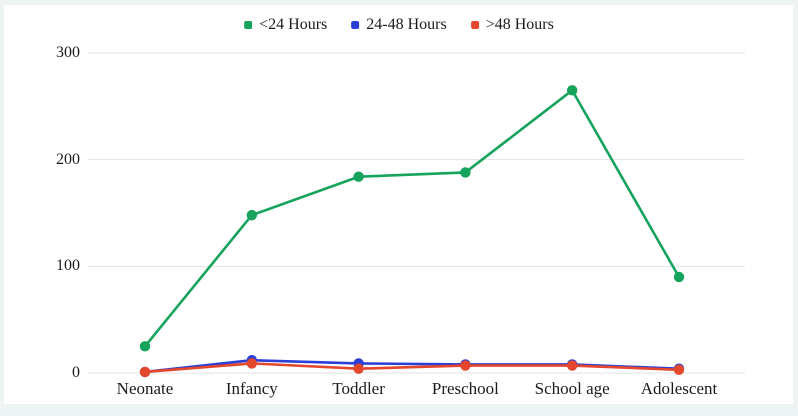 The image size is (798, 416). I want to click on legend-label: 24-48 Hours, so click(406, 24).